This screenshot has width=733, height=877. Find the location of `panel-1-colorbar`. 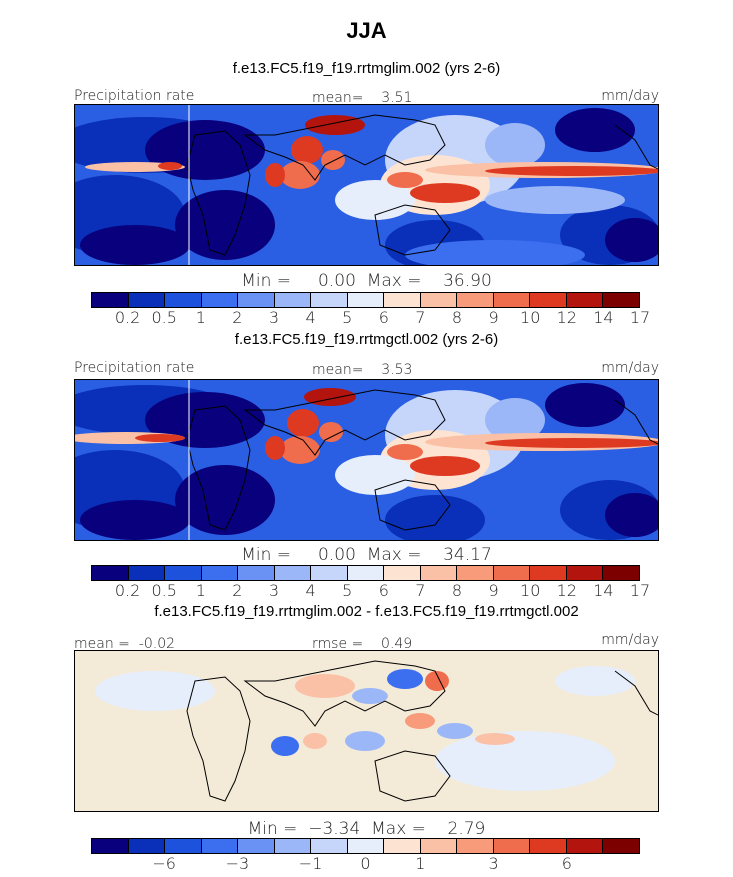

panel-1-colorbar is located at coordinates (365, 300).